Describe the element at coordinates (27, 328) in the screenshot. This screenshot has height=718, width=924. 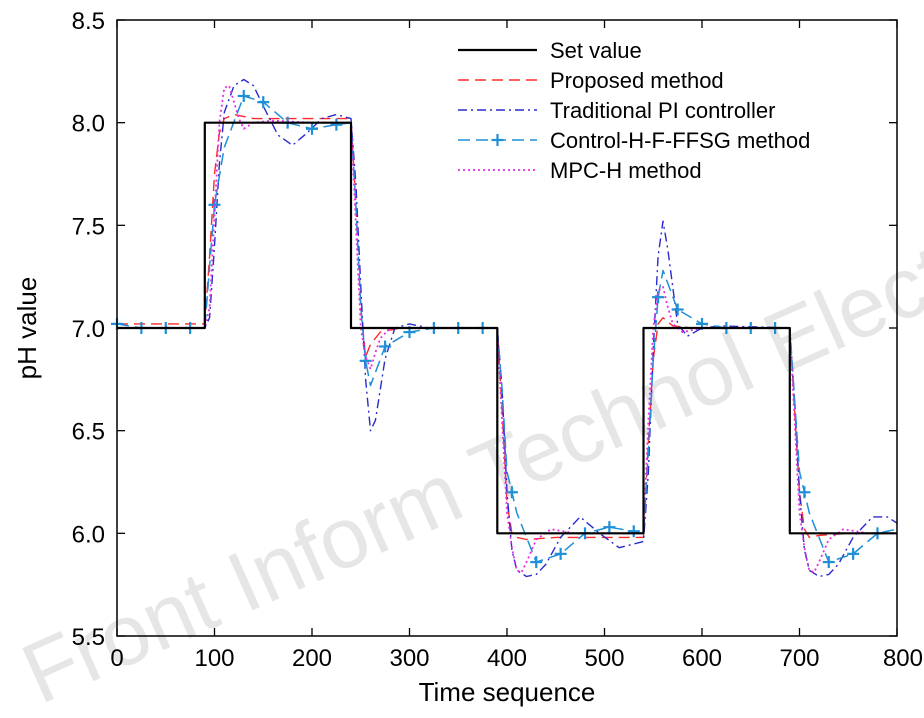
I see `y-axis-title: pH value` at that location.